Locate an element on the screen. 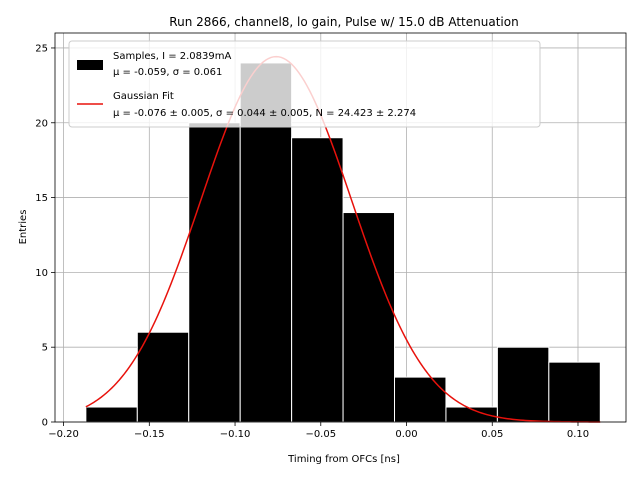  y-tick-label: 25 is located at coordinates (41, 48).